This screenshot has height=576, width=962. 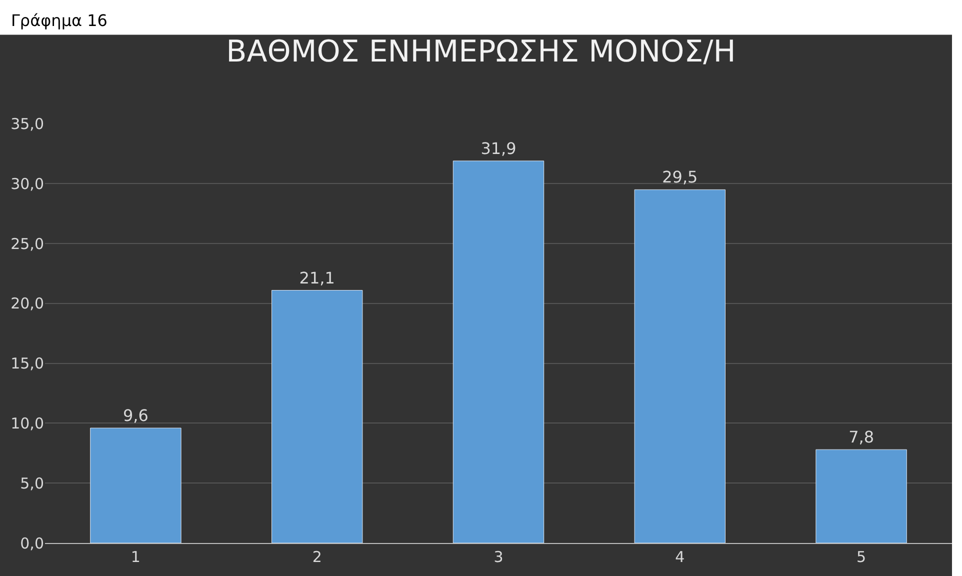 I want to click on y-tick-label: 30,0, so click(x=27, y=183).